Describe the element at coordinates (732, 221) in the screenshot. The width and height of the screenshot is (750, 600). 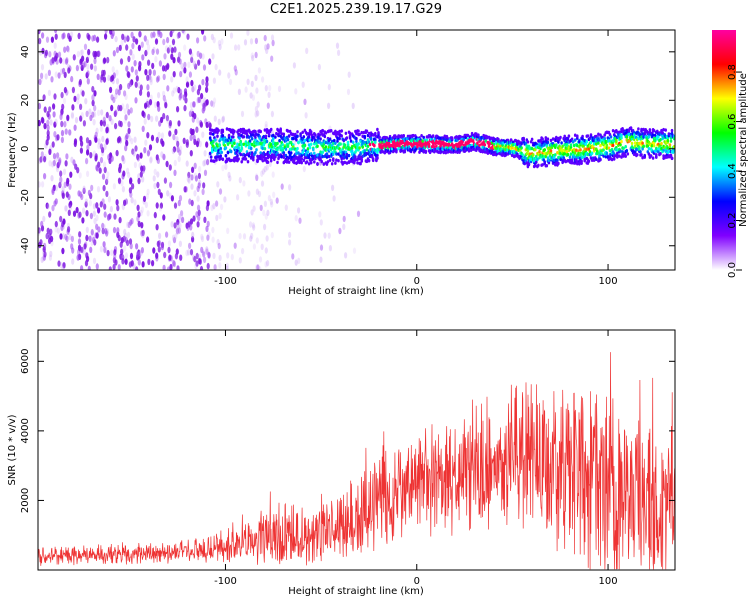
I see `colorbar-tick-label: 0.2` at that location.